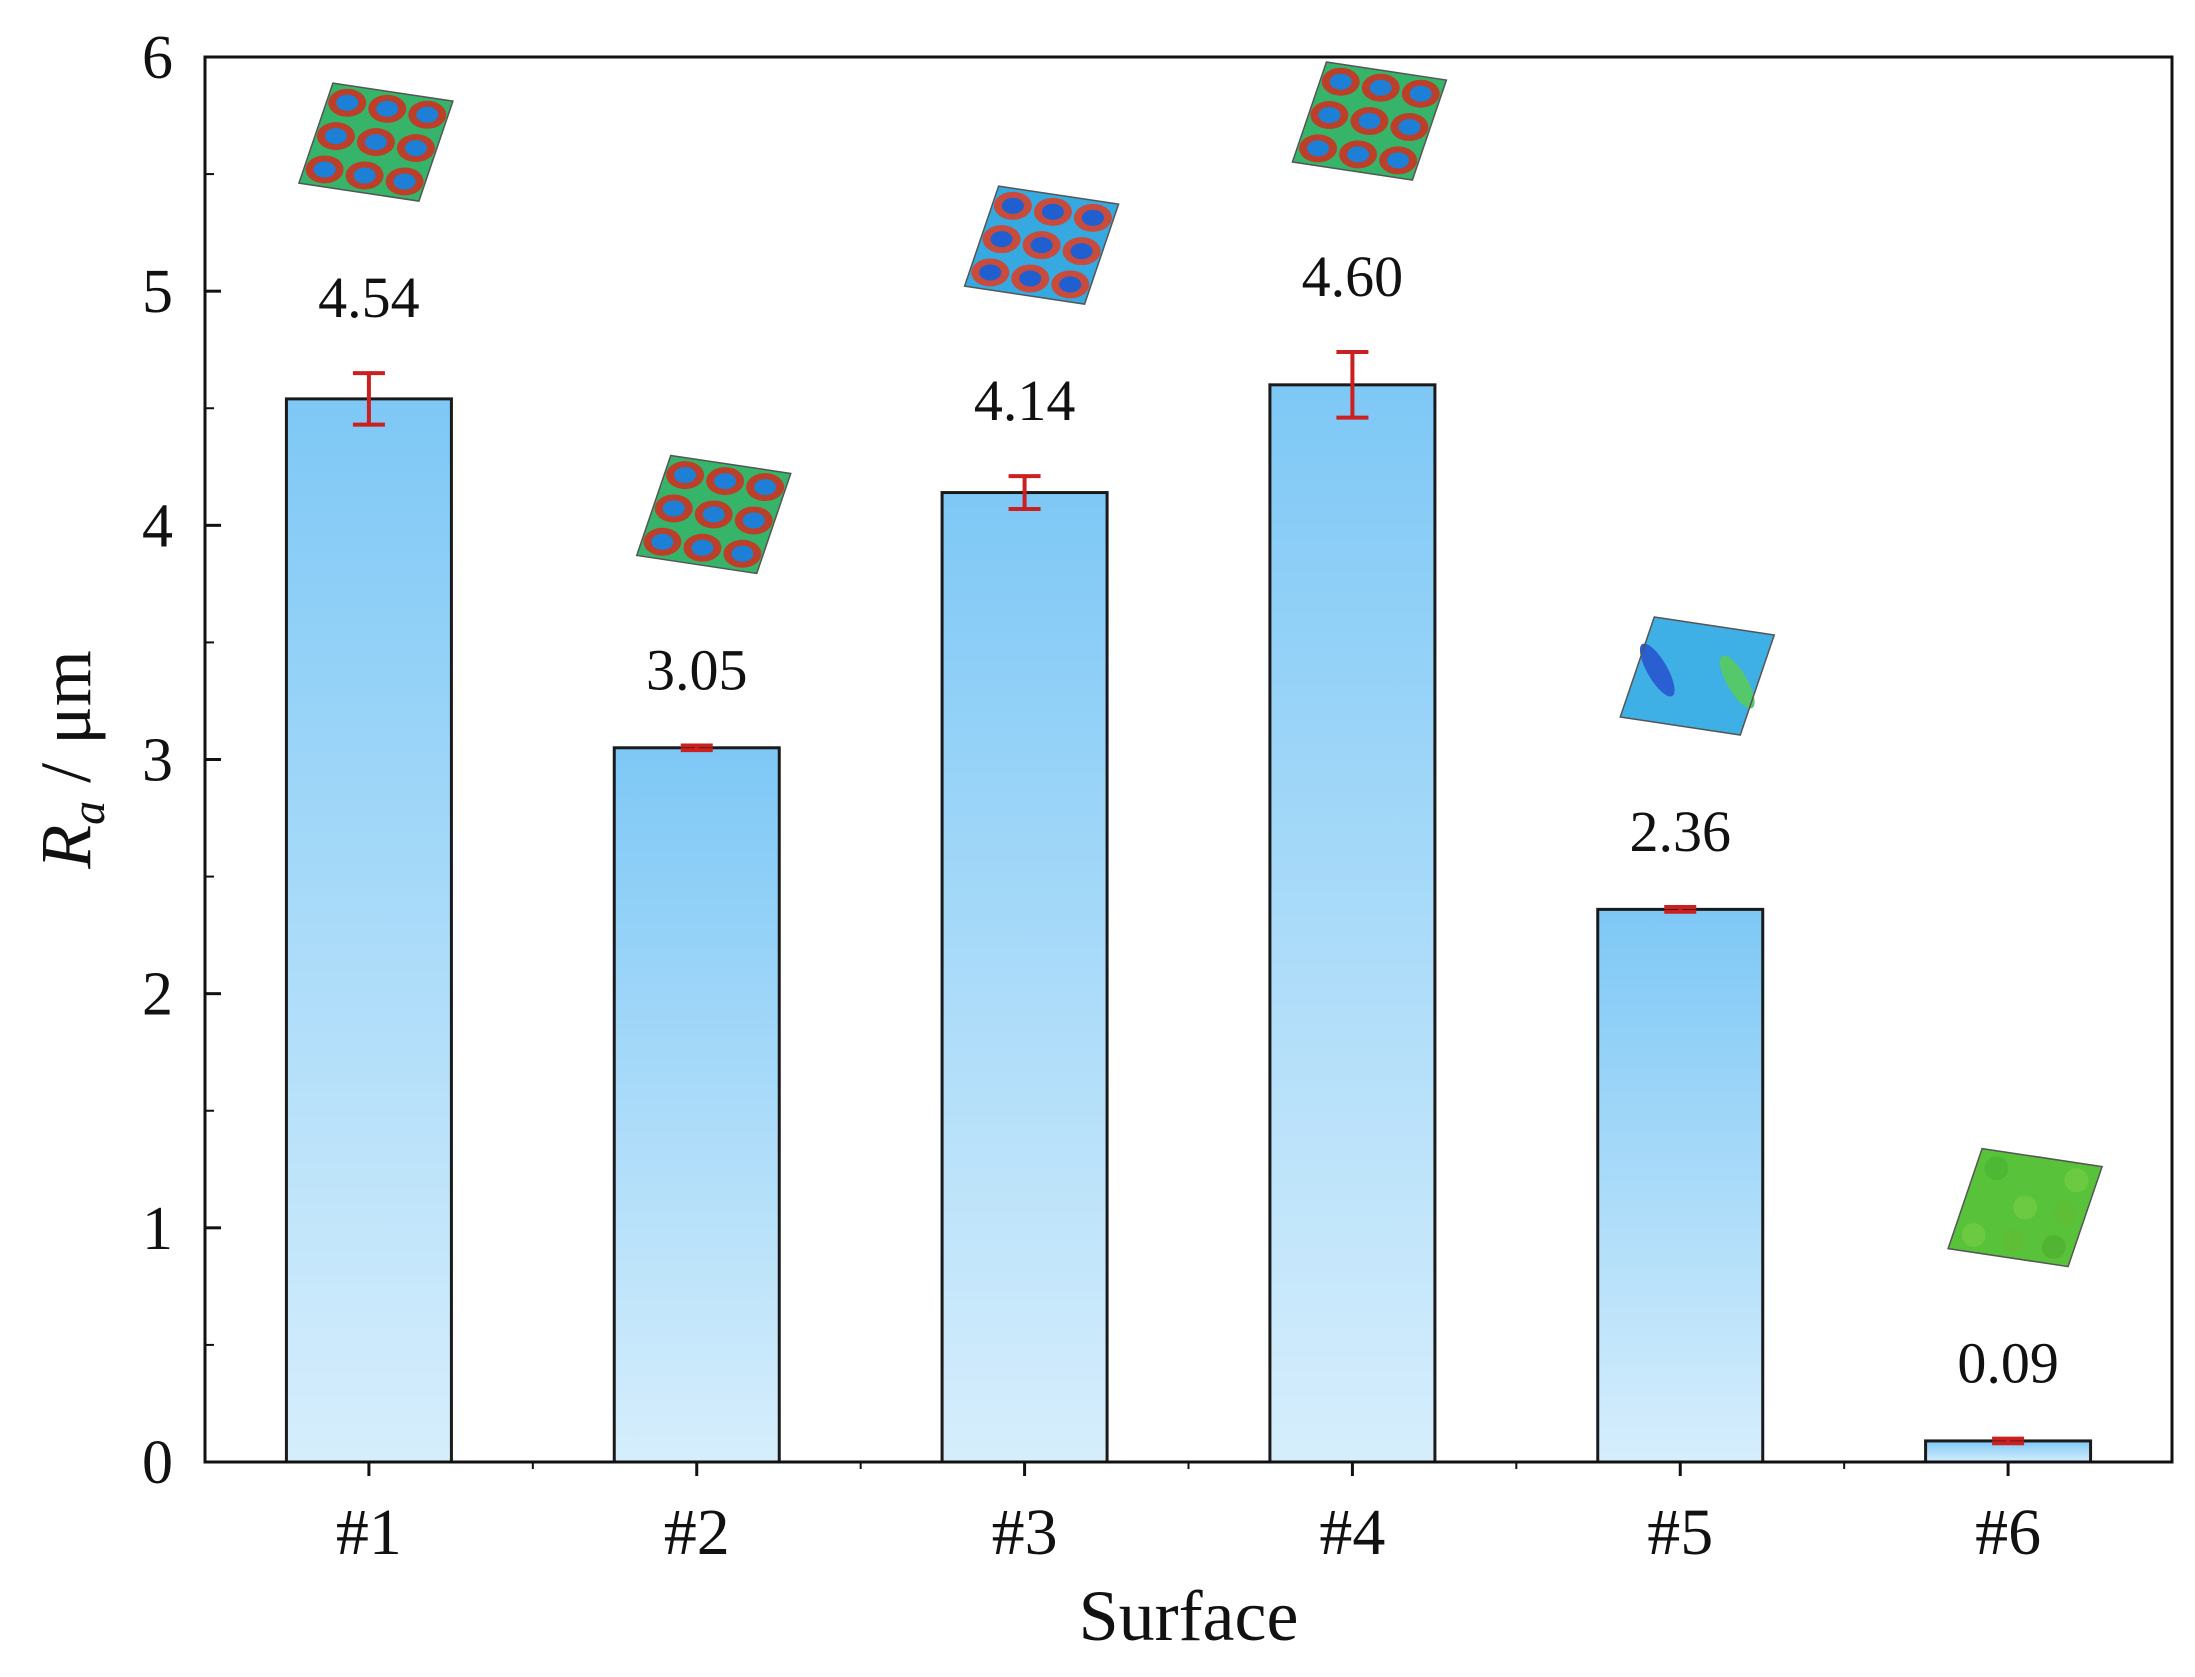  What do you see at coordinates (157, 292) in the screenshot?
I see `y-tick-label: 5` at bounding box center [157, 292].